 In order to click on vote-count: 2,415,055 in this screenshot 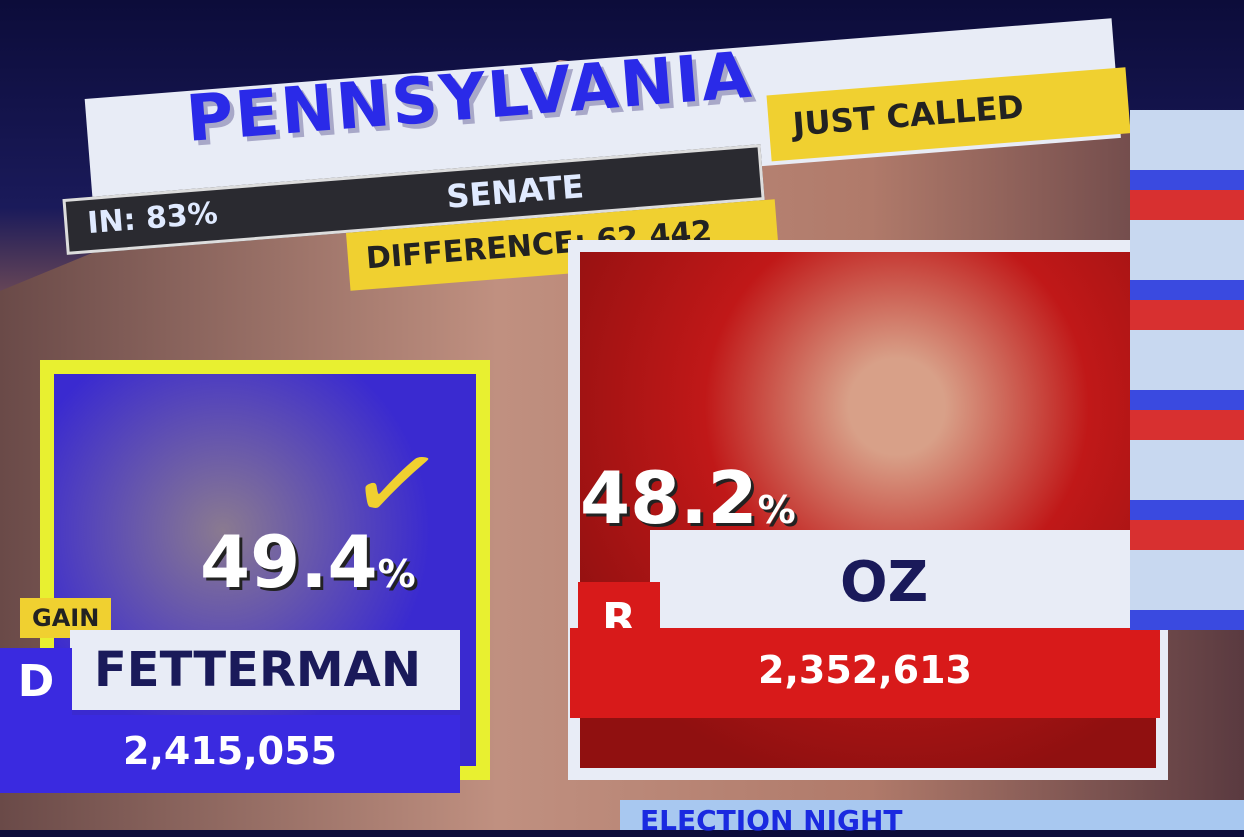, I will do `click(230, 754)`.